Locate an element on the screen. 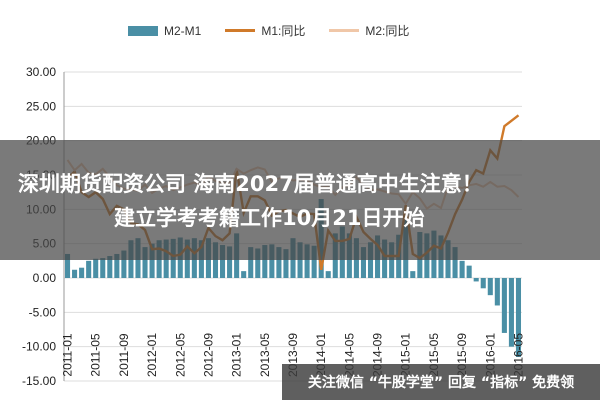  legend-swatch-m1 is located at coordinates (240, 30).